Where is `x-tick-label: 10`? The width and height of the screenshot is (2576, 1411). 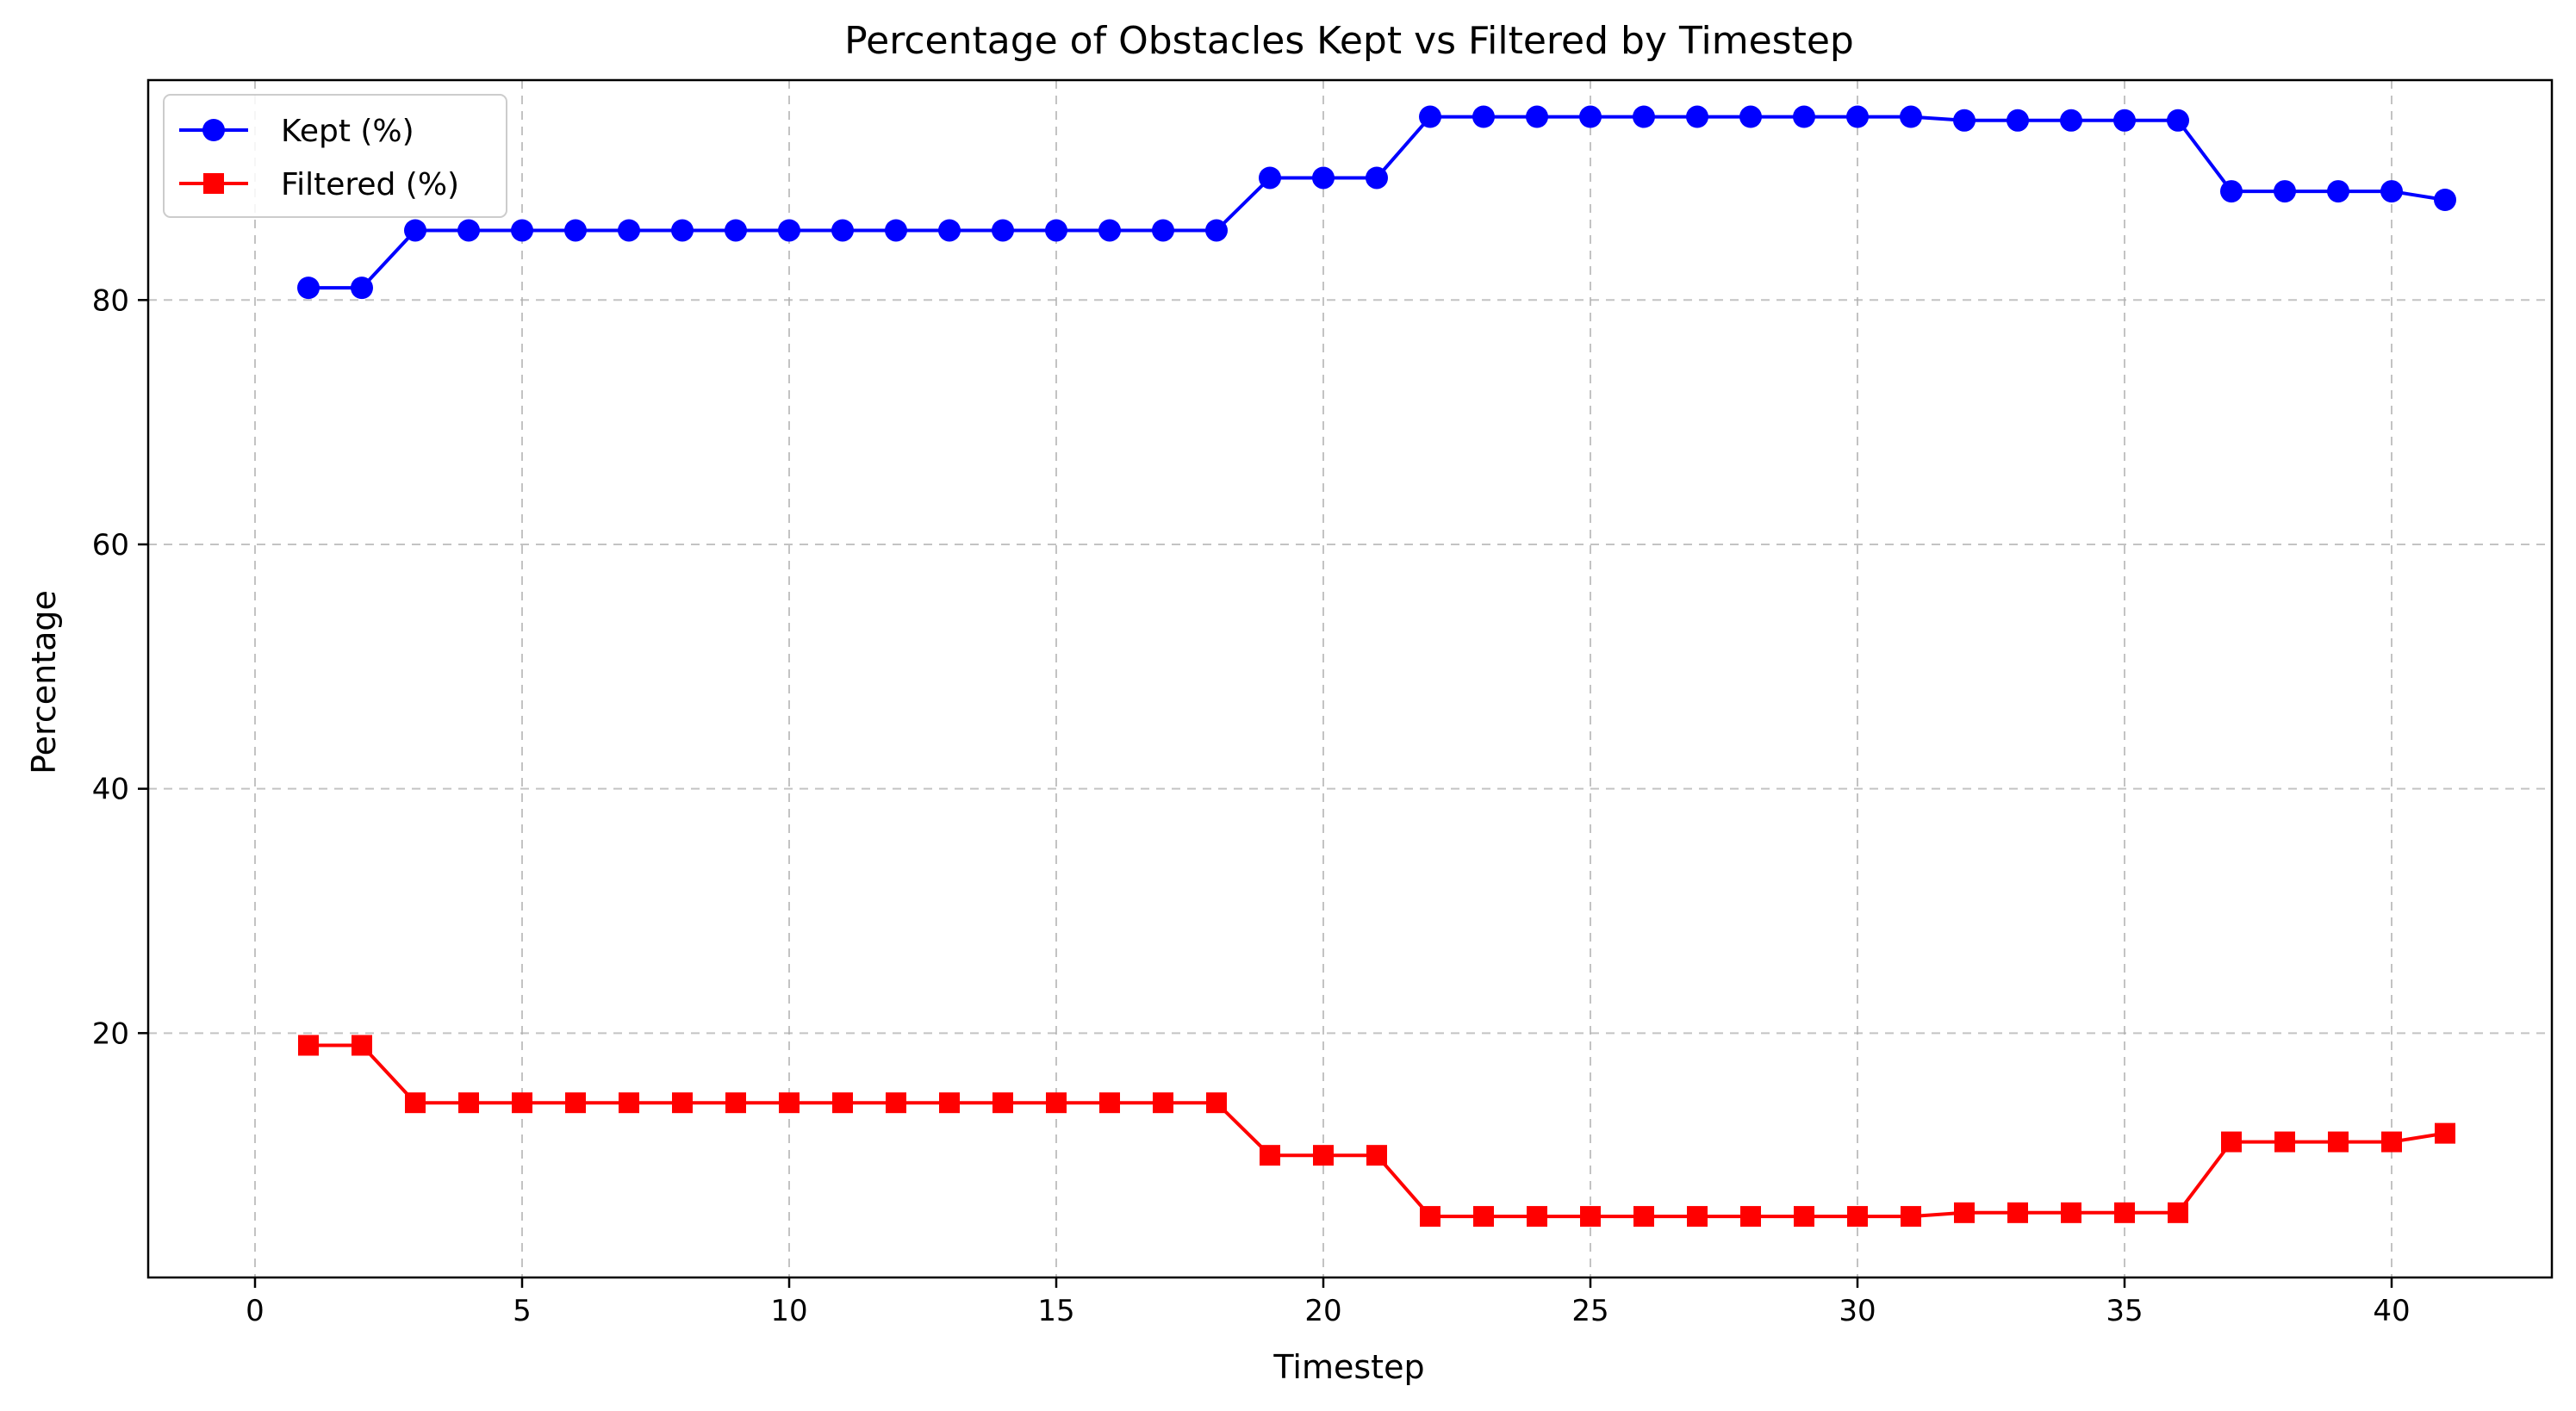
x-tick-label: 10 is located at coordinates (789, 1311).